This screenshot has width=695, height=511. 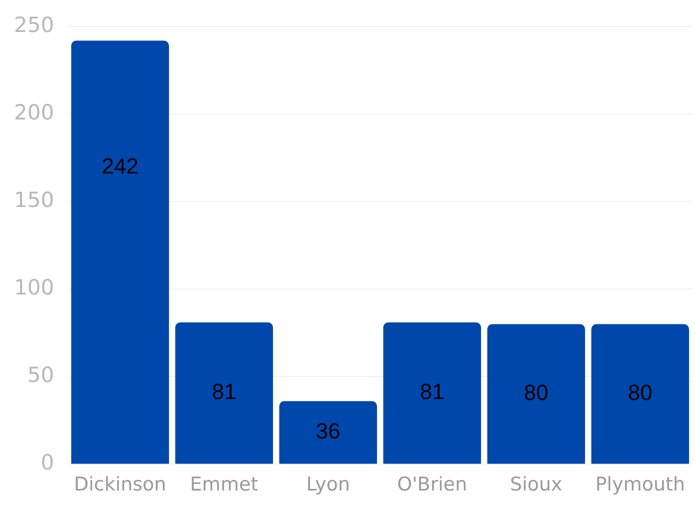 What do you see at coordinates (47, 462) in the screenshot?
I see `y-tick-label: 0` at bounding box center [47, 462].